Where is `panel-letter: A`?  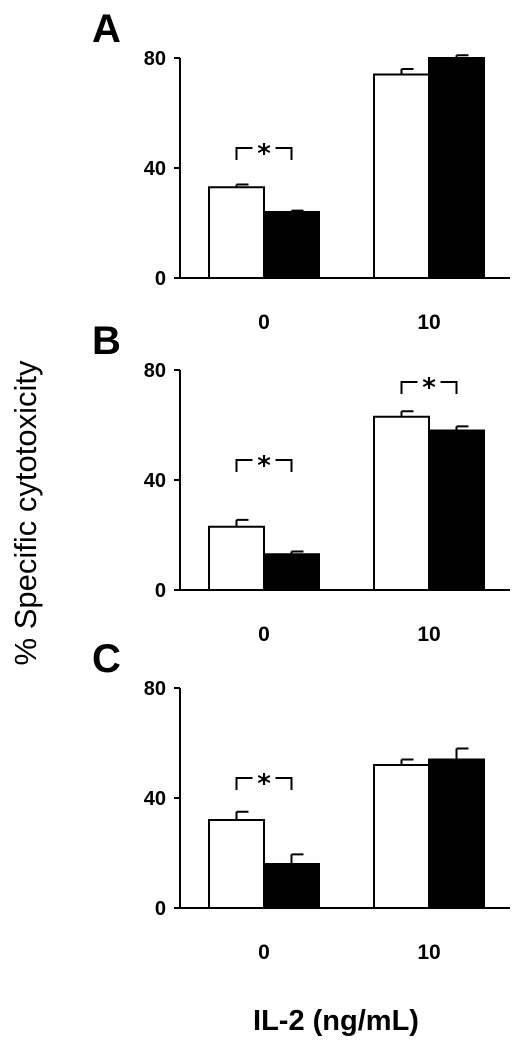
panel-letter: A is located at coordinates (106, 29).